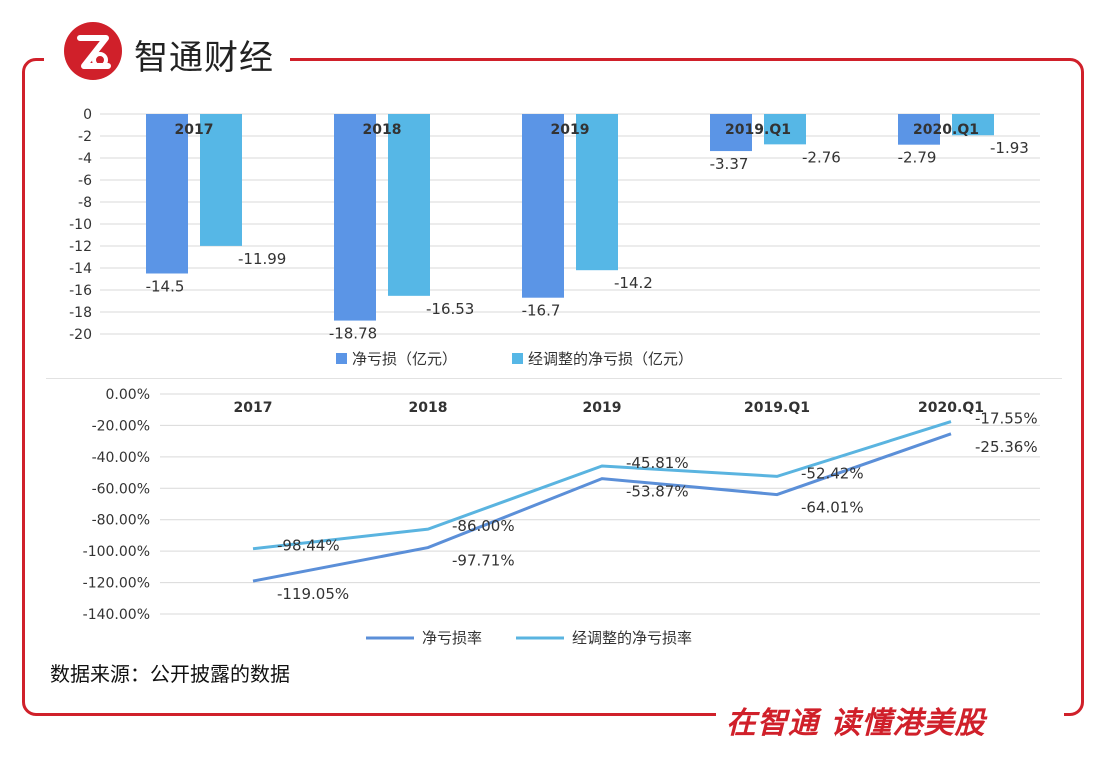  I want to click on bar-data-label: -16.53, so click(450, 309).